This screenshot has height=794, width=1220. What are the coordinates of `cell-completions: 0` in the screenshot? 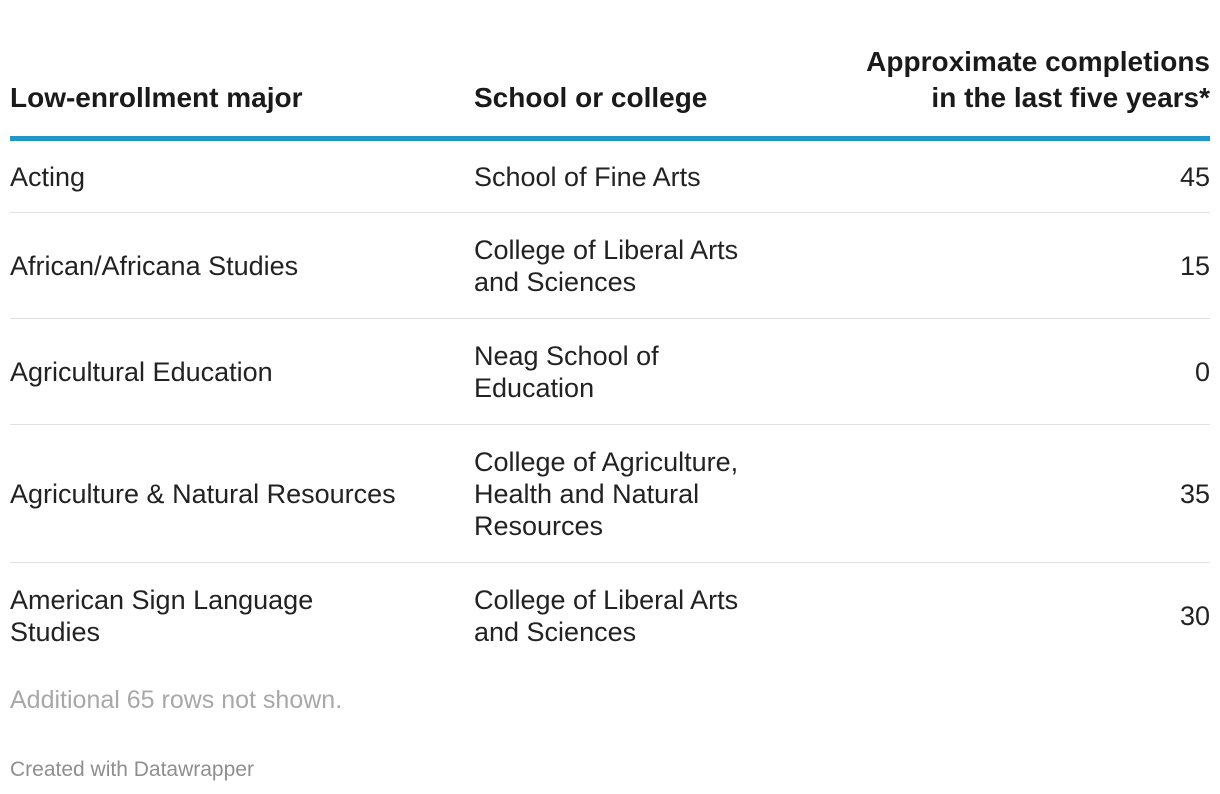 It's located at (992, 371).